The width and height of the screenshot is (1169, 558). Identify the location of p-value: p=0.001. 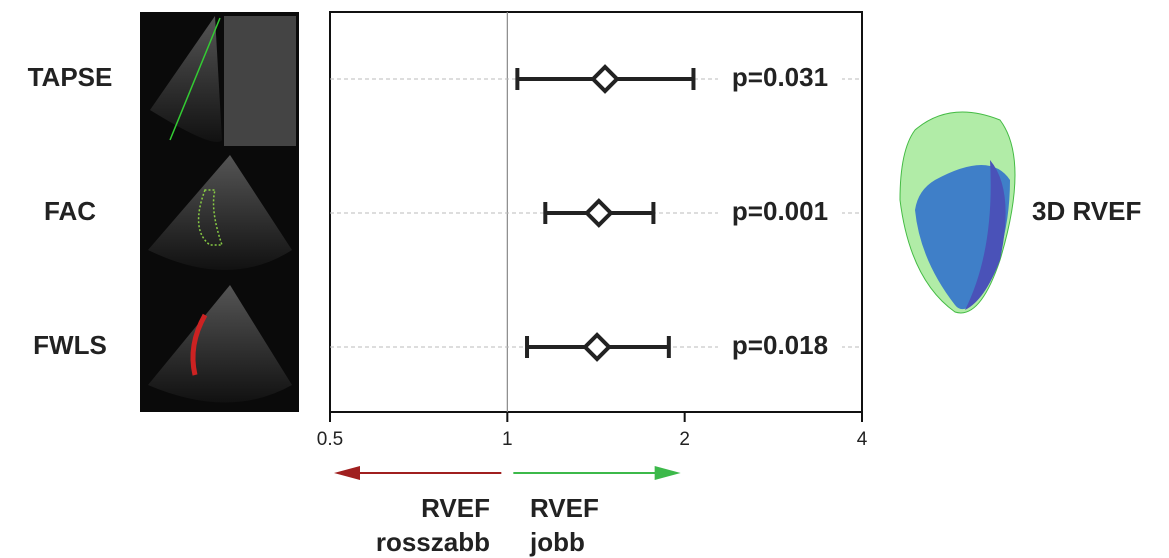
(780, 211).